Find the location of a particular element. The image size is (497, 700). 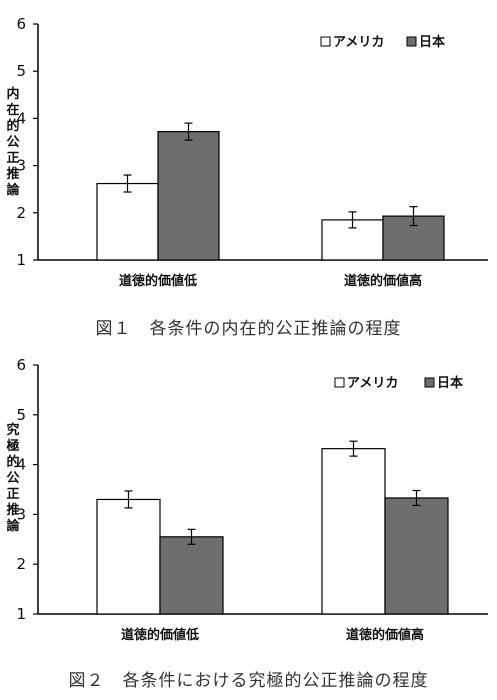

figure-2-caption: 図２ 各条件における究極的公正推論の程度 is located at coordinates (248, 681).